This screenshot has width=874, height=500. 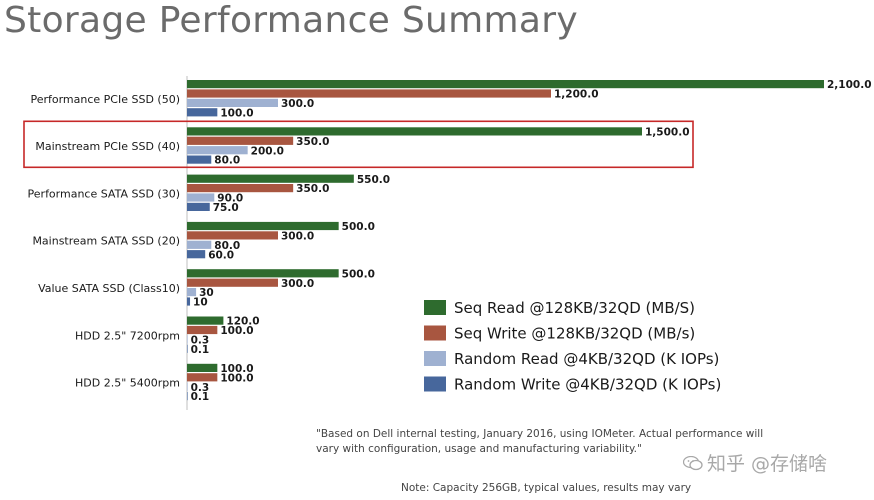 What do you see at coordinates (109, 288) in the screenshot?
I see `category-label: Value SATA SSD (Class10)` at bounding box center [109, 288].